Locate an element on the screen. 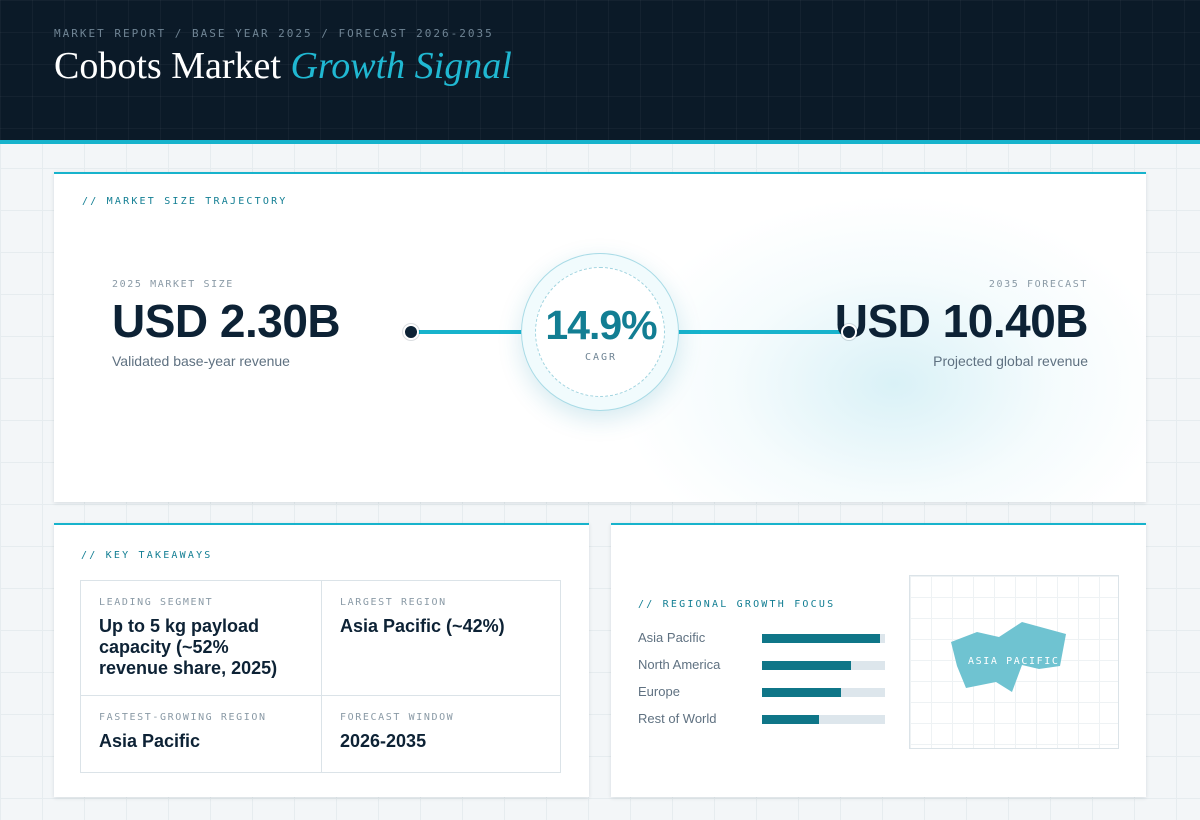 The image size is (1200, 820). takeaway-label: LEADING SEGMENT is located at coordinates (156, 602).